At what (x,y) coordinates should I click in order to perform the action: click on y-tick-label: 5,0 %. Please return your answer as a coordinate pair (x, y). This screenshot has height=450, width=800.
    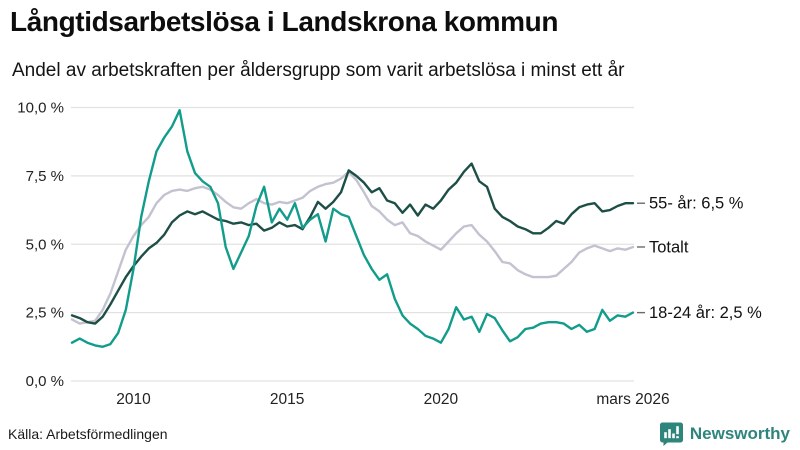
    Looking at the image, I should click on (45, 244).